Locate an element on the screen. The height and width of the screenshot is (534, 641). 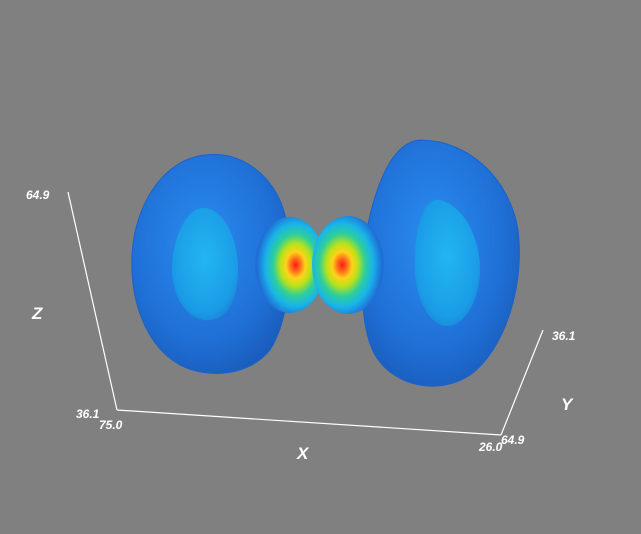
right-outer-shell is located at coordinates (440, 263).